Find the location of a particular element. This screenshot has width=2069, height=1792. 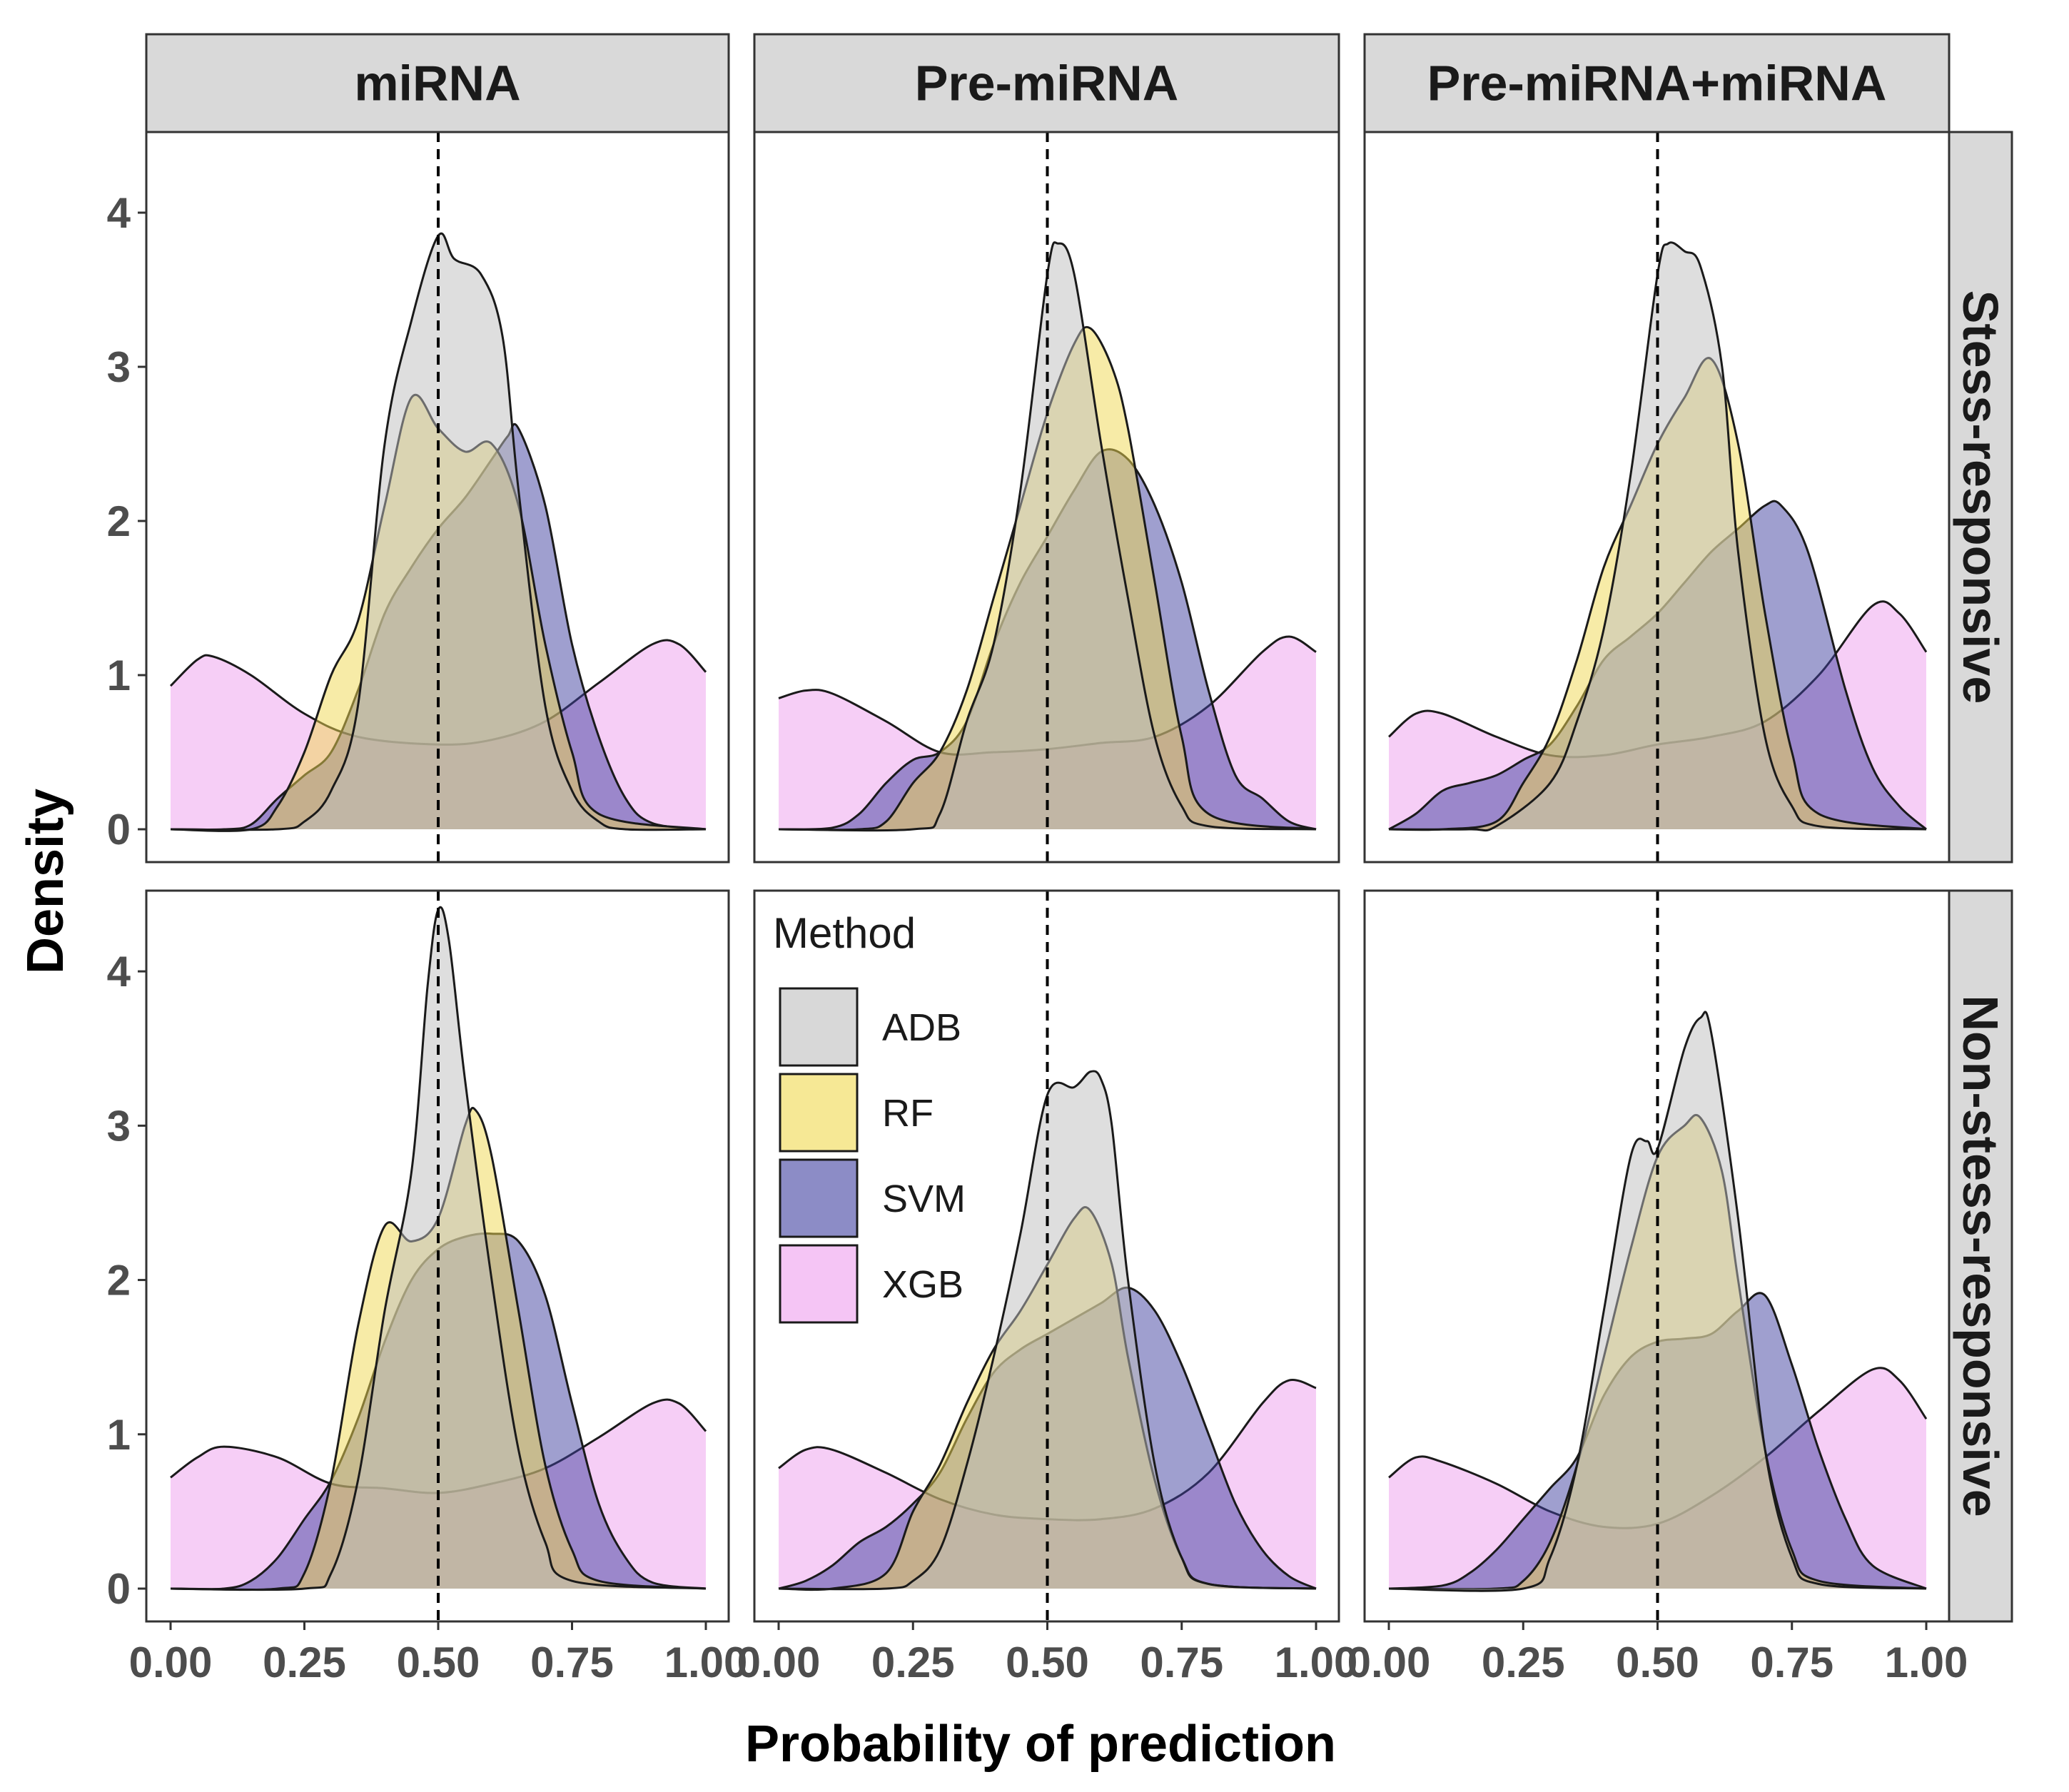

legend-swatch-svm is located at coordinates (819, 1198).